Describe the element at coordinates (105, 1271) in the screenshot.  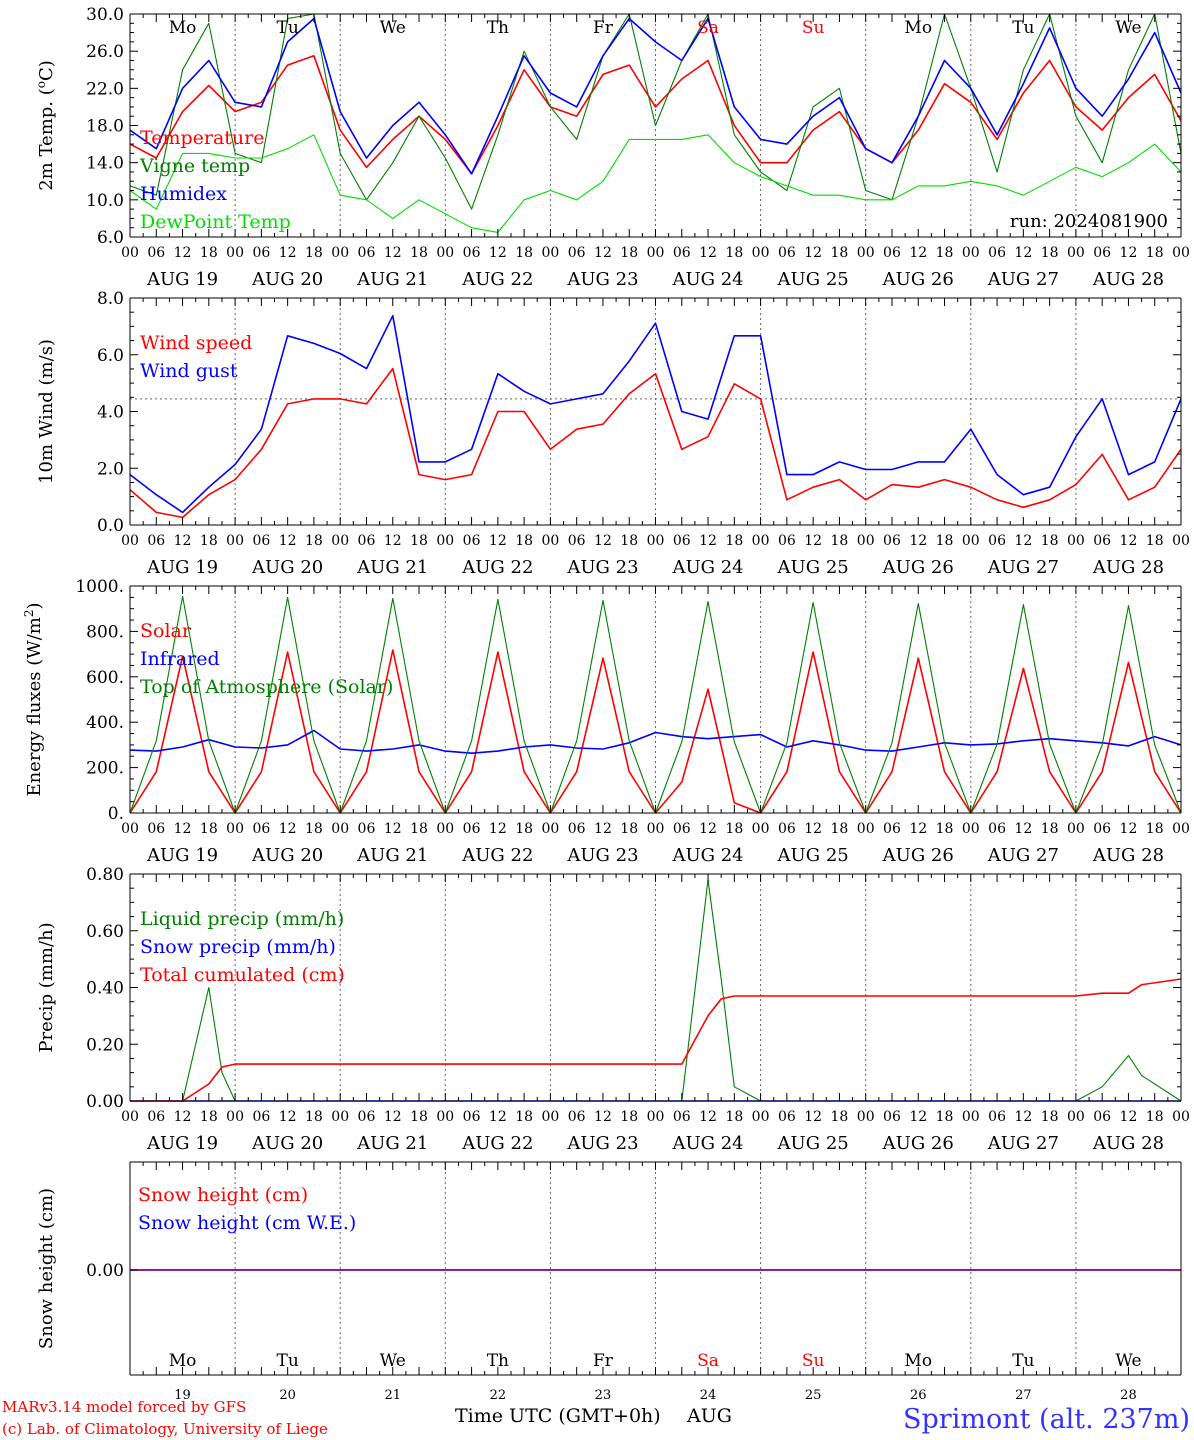
I see `y-tick-label: 0.00` at that location.